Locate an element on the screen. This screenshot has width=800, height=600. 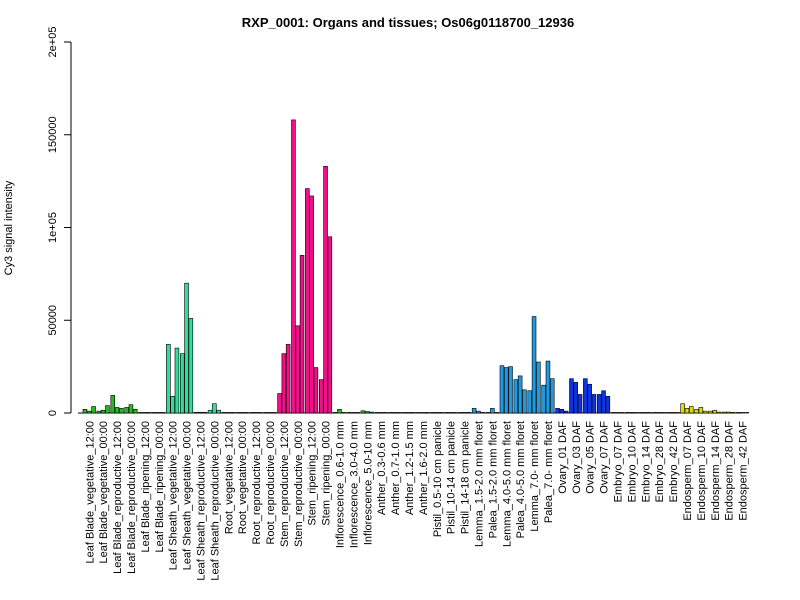
x-category-label: Anther_1.2-1.5 mm is located at coordinates (410, 468).